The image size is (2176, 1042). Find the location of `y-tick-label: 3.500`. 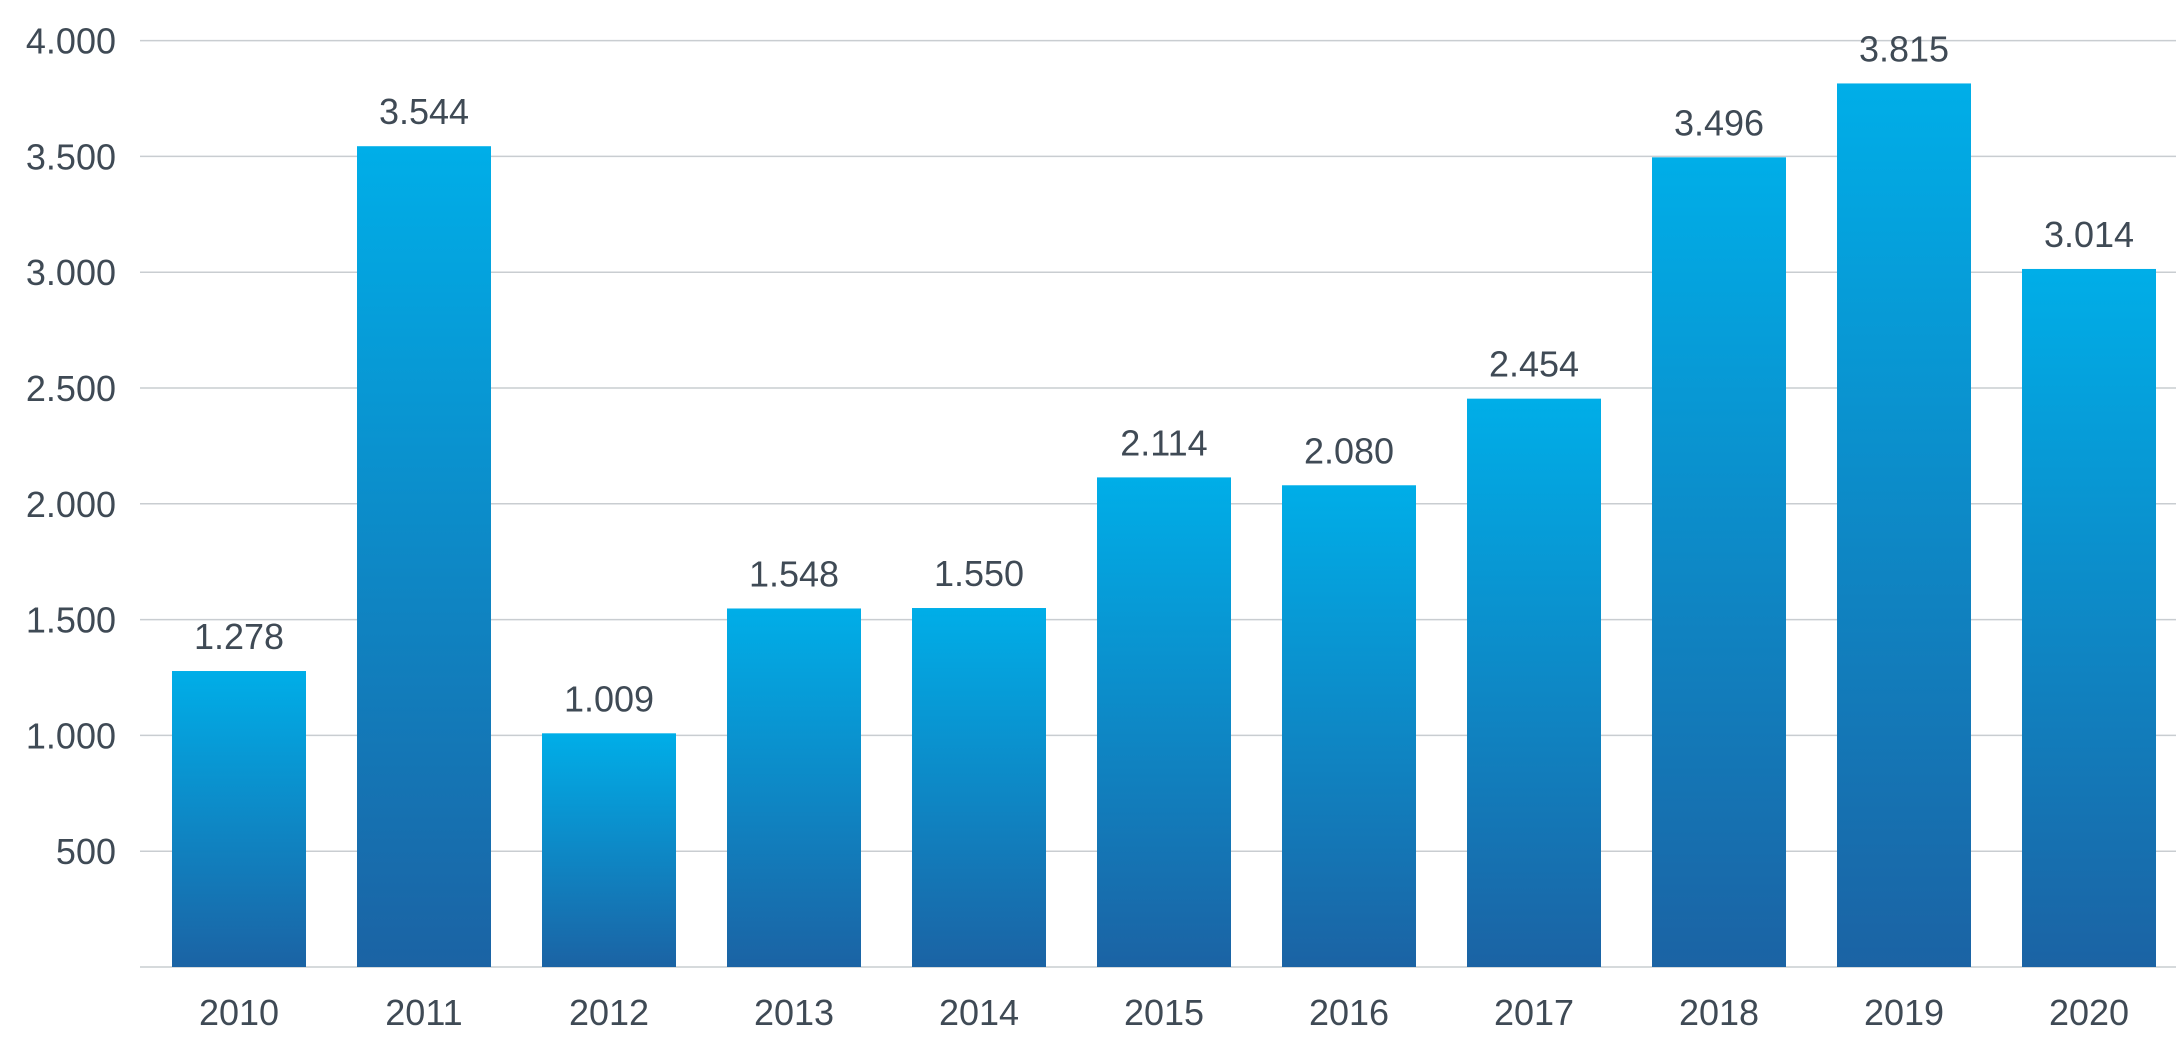

y-tick-label: 3.500 is located at coordinates (71, 156).